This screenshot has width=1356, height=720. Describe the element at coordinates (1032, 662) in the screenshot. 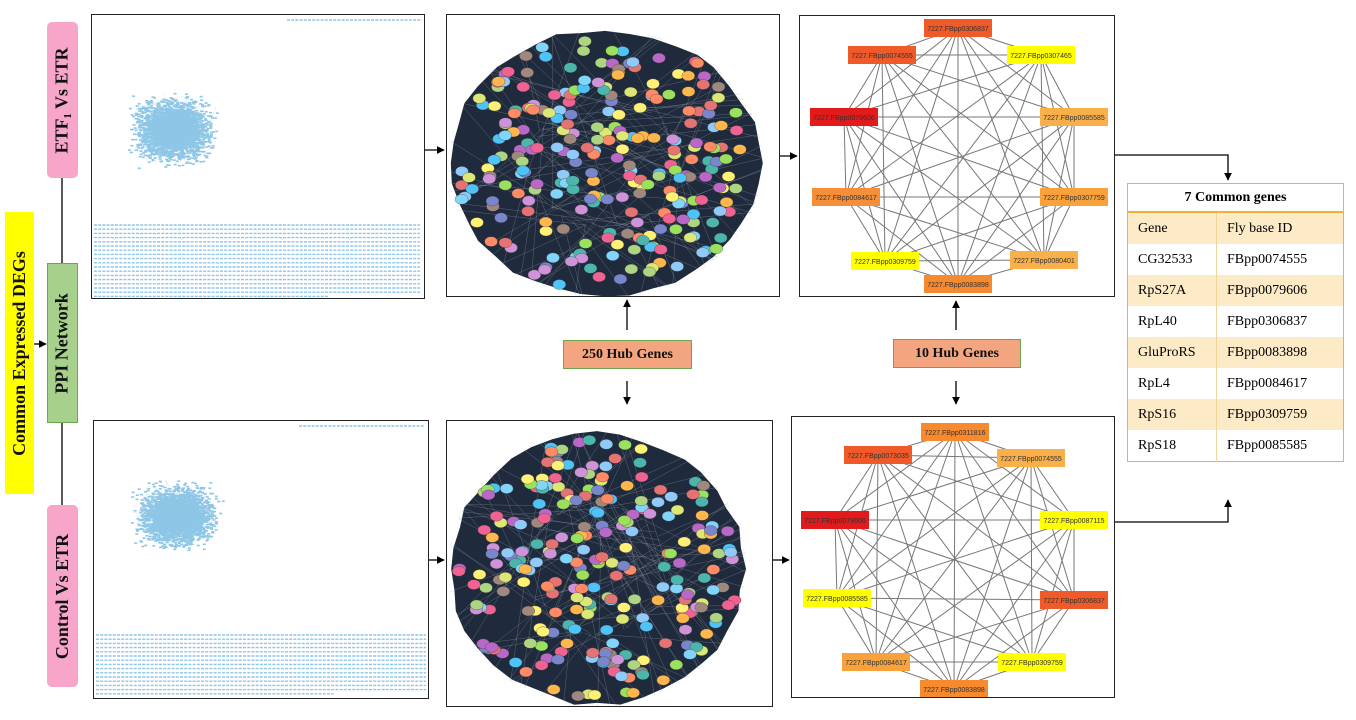

I see `hub-gene-node: 7227.FBpp0309759` at that location.